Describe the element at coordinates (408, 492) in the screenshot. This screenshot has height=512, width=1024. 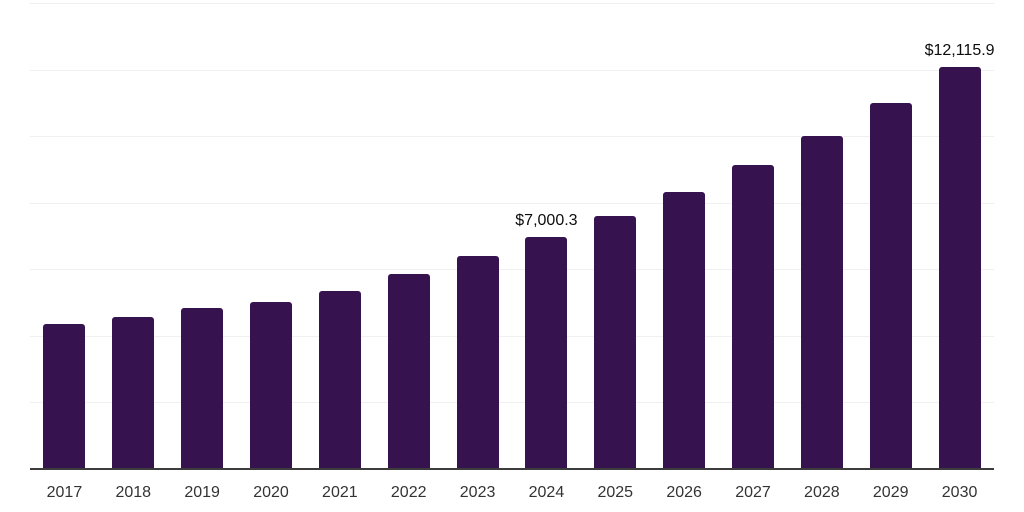
I see `x-tick-label-2022: 2022` at that location.